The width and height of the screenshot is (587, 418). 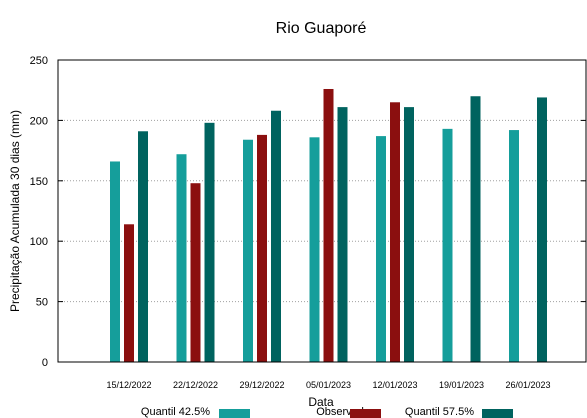 I want to click on y-tick-label: 200, so click(x=39, y=121).